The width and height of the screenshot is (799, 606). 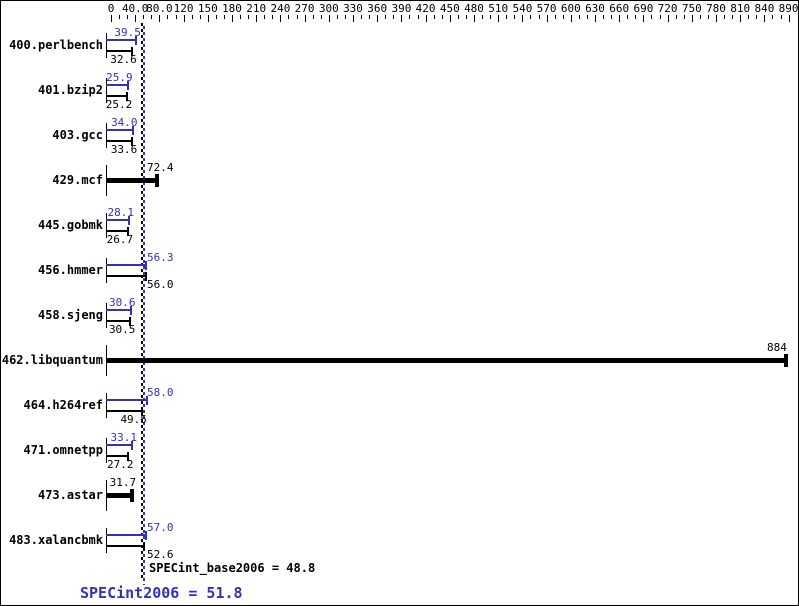 I want to click on axis-tick-label: 750, so click(x=691, y=8).